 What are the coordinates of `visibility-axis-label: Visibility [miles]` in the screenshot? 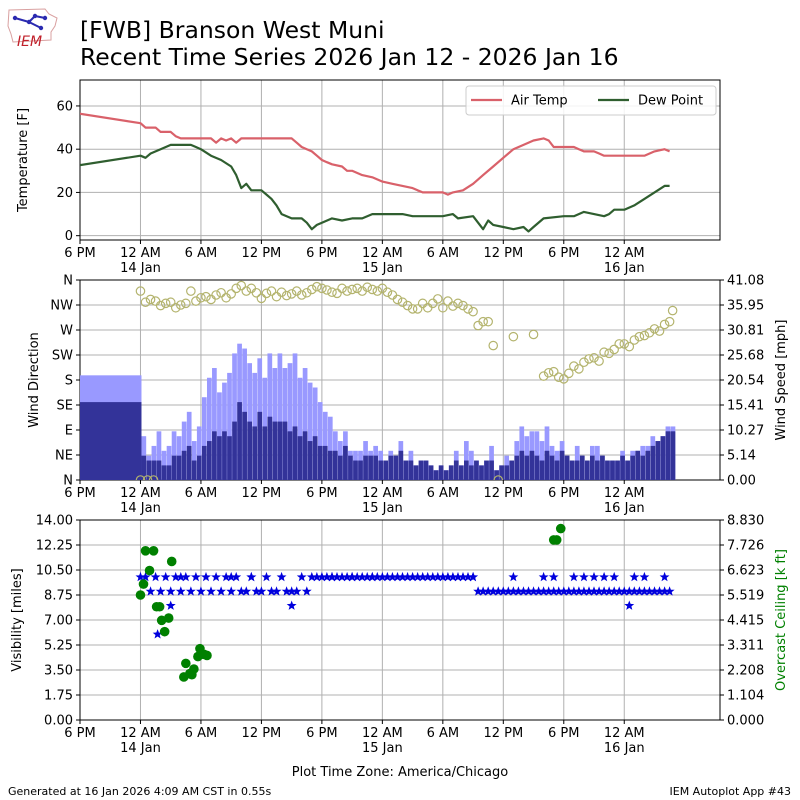 It's located at (17, 619).